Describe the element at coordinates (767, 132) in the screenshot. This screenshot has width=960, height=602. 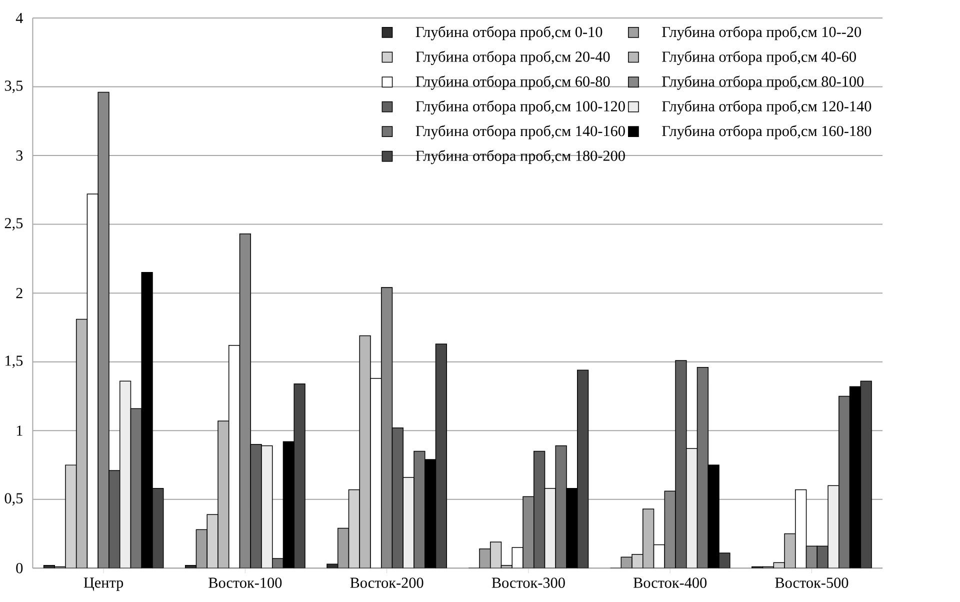
I see `legend-label: Глубина отбора проб,см 160-180` at that location.